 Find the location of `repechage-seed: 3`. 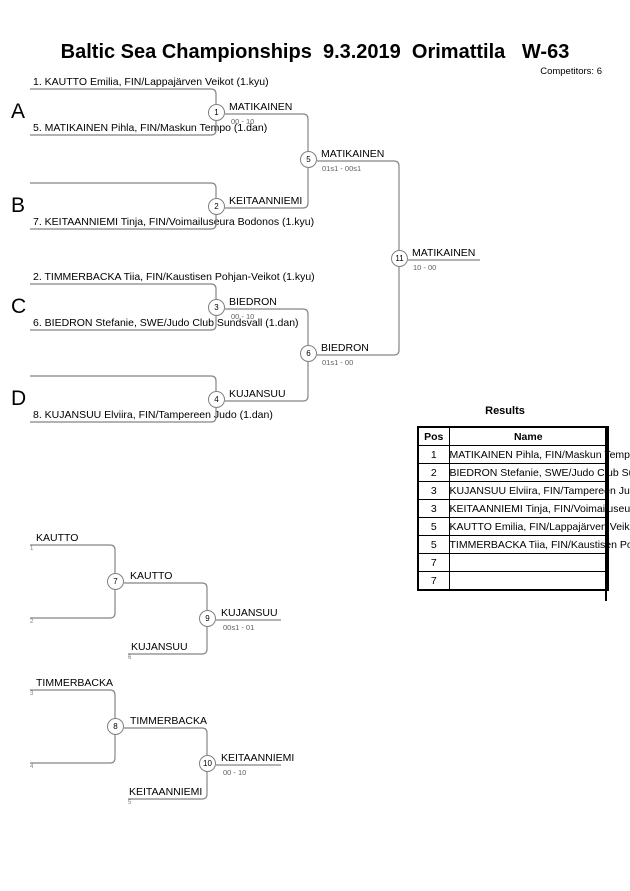

repechage-seed: 3 is located at coordinates (32, 694).